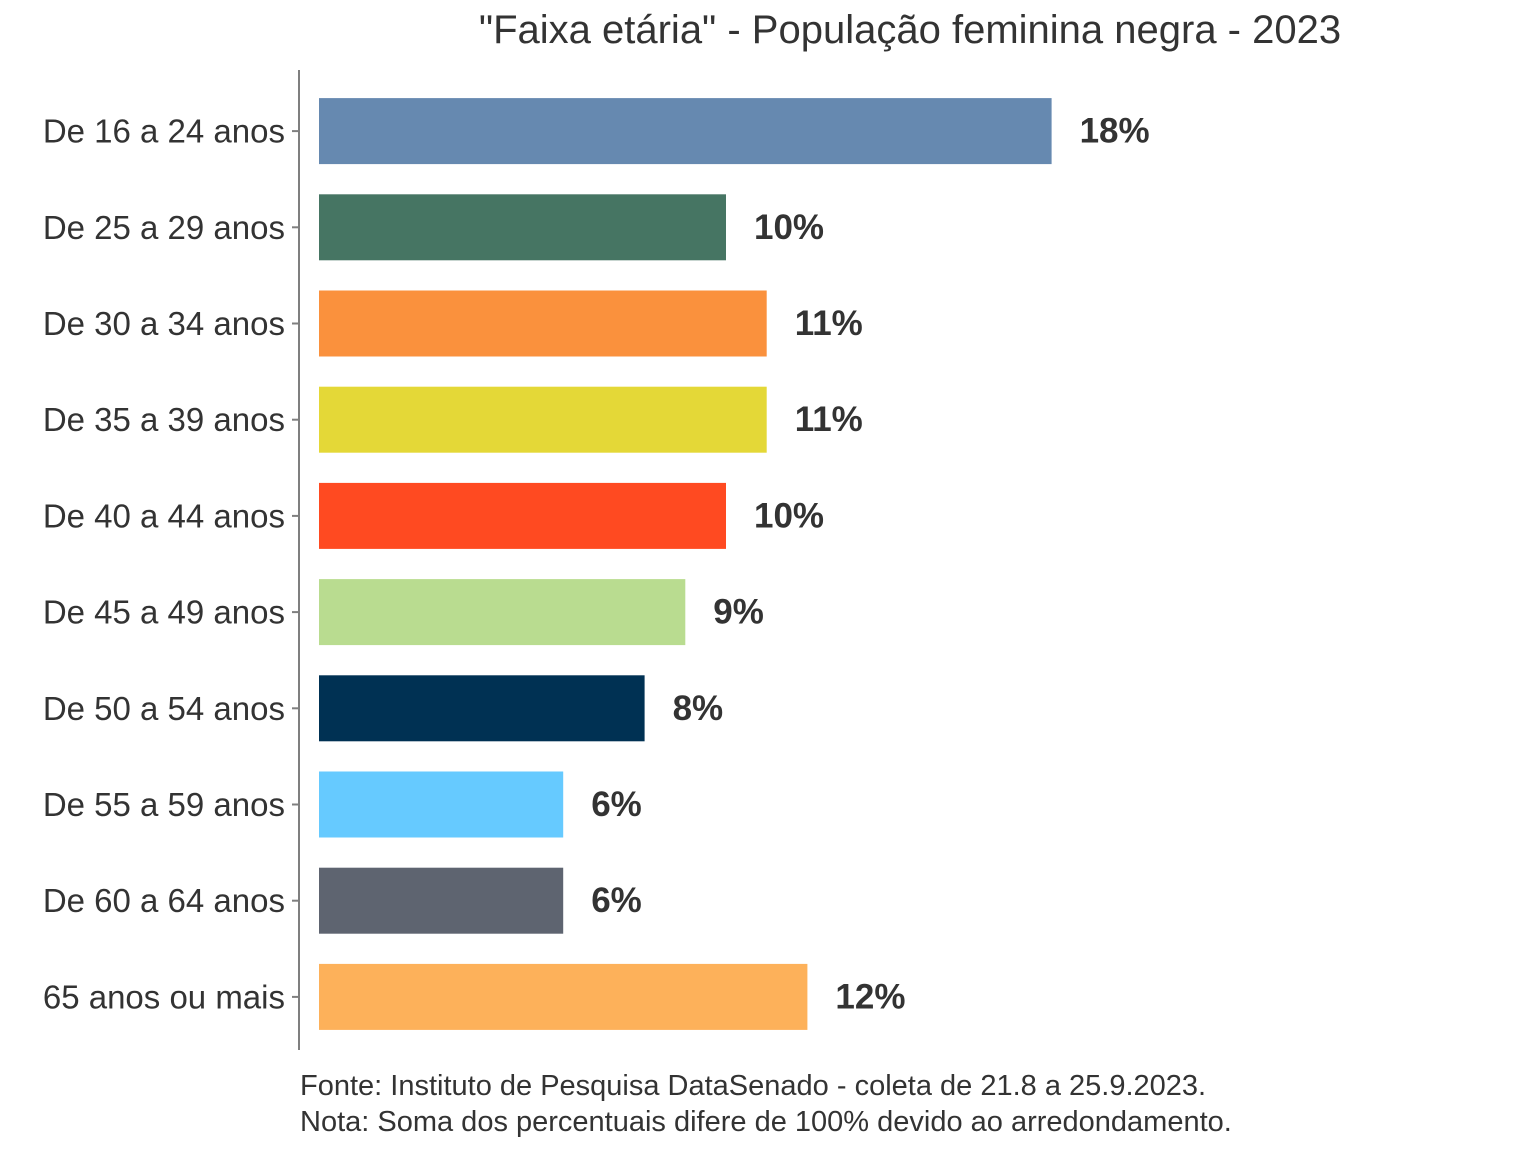 The image size is (1536, 1152). Describe the element at coordinates (1115, 131) in the screenshot. I see `data-label: 18%` at that location.